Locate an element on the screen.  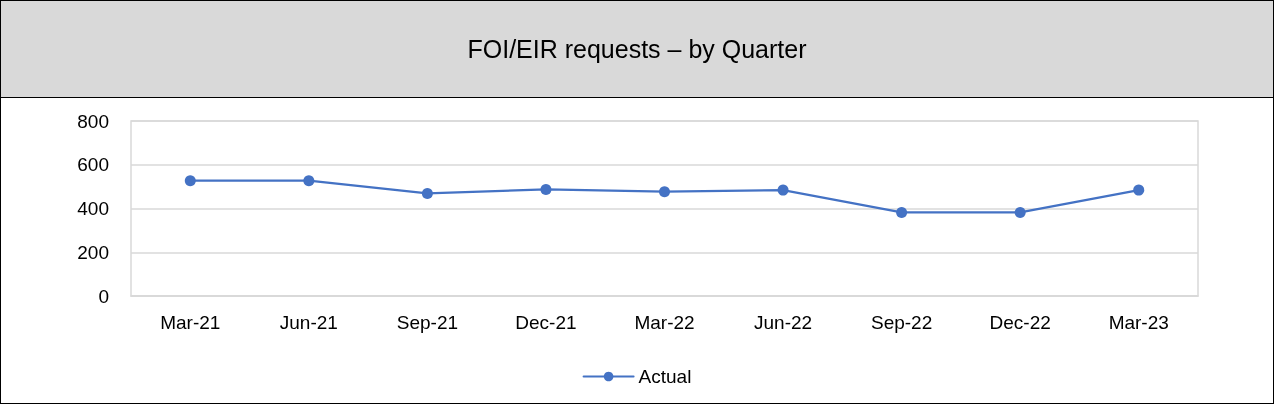
x-tick-label: Mar-23 is located at coordinates (1138, 322).